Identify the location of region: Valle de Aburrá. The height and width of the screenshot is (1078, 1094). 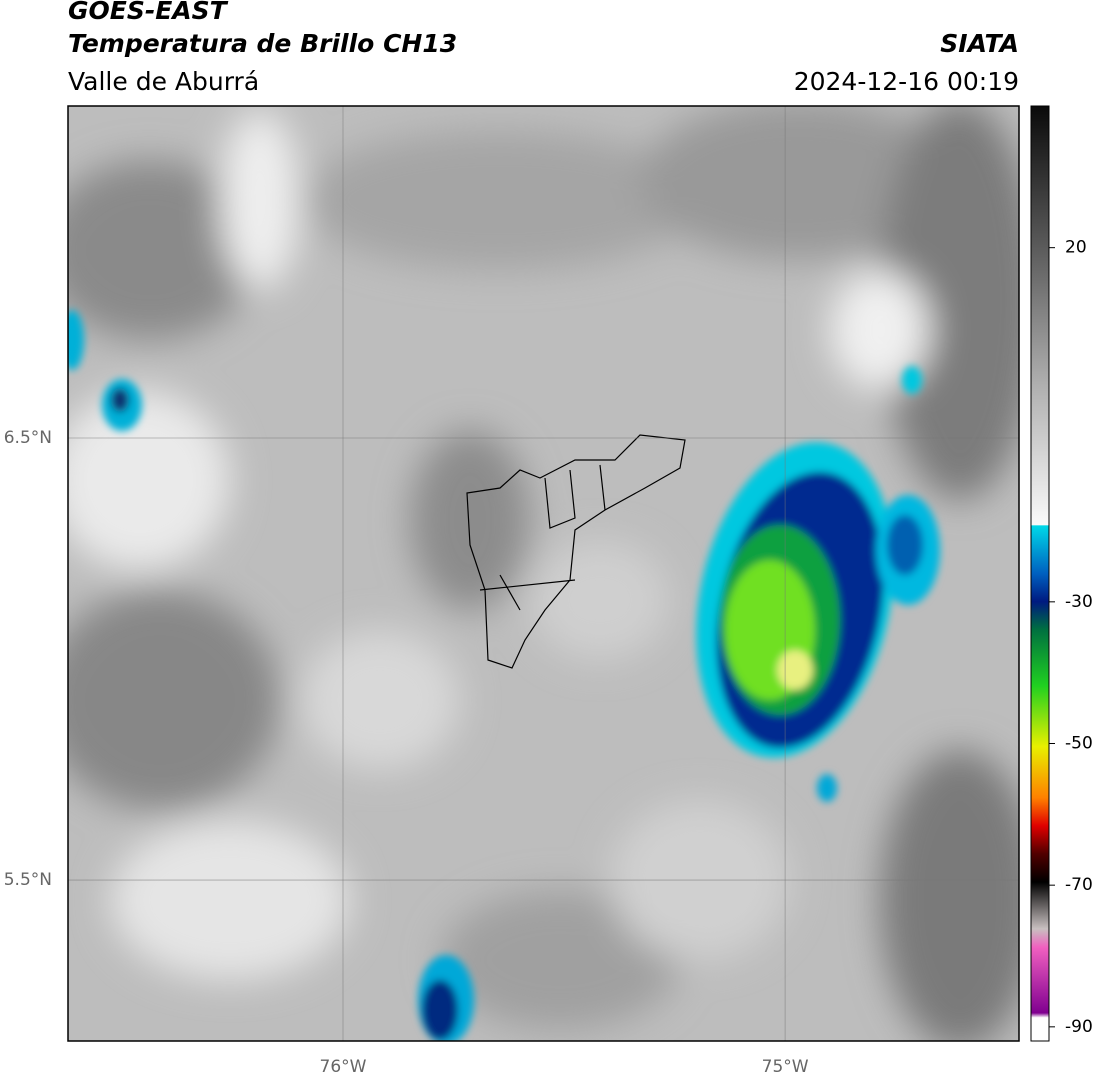
(163, 81).